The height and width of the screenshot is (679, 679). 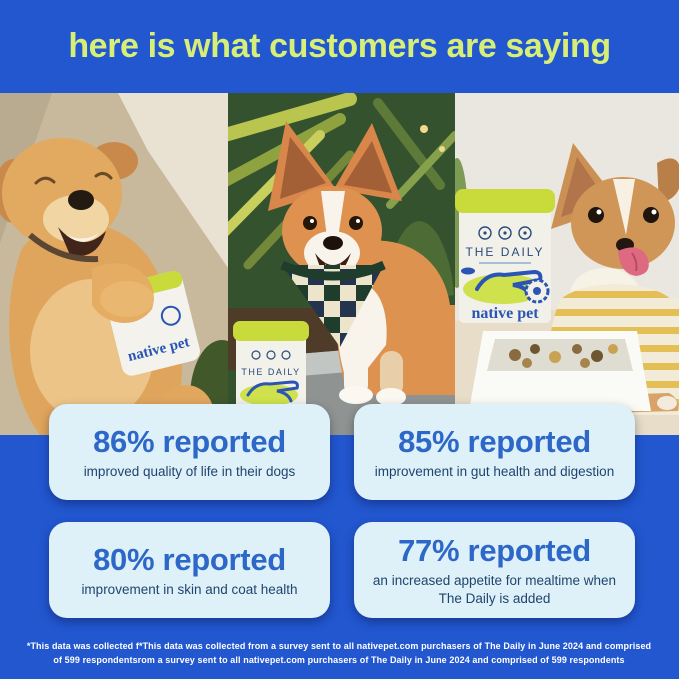 What do you see at coordinates (189, 441) in the screenshot?
I see `stat-value: 86% reported` at bounding box center [189, 441].